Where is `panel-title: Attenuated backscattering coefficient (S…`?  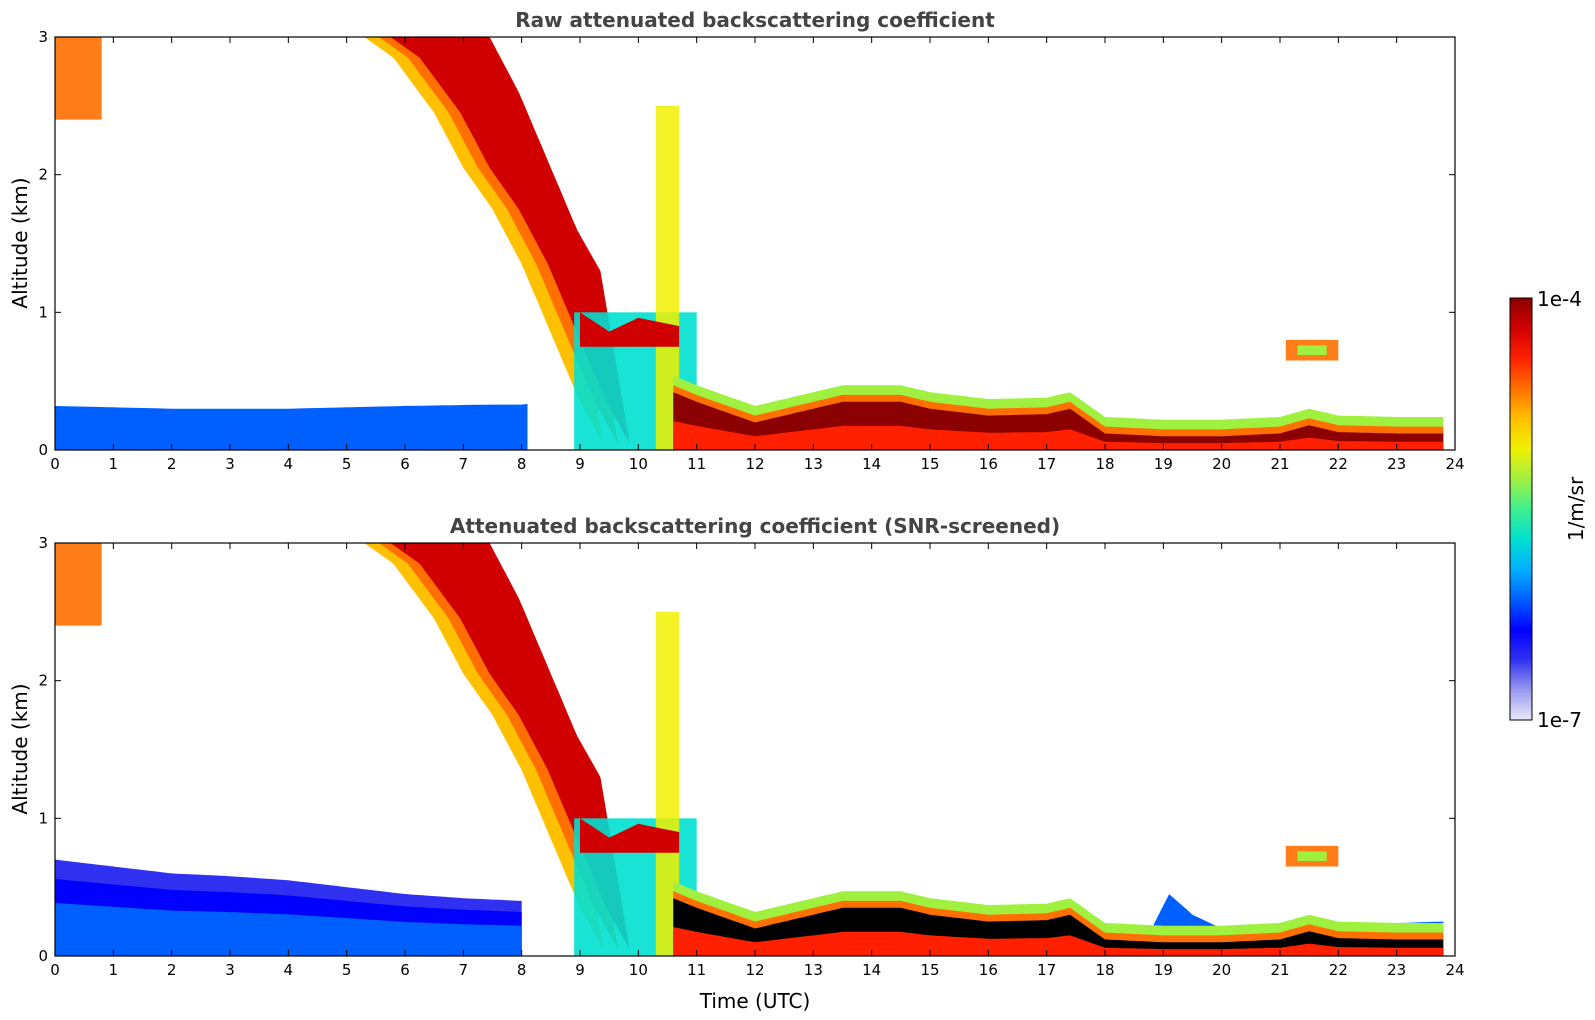
panel-title: Attenuated backscattering coefficient (S… is located at coordinates (755, 526).